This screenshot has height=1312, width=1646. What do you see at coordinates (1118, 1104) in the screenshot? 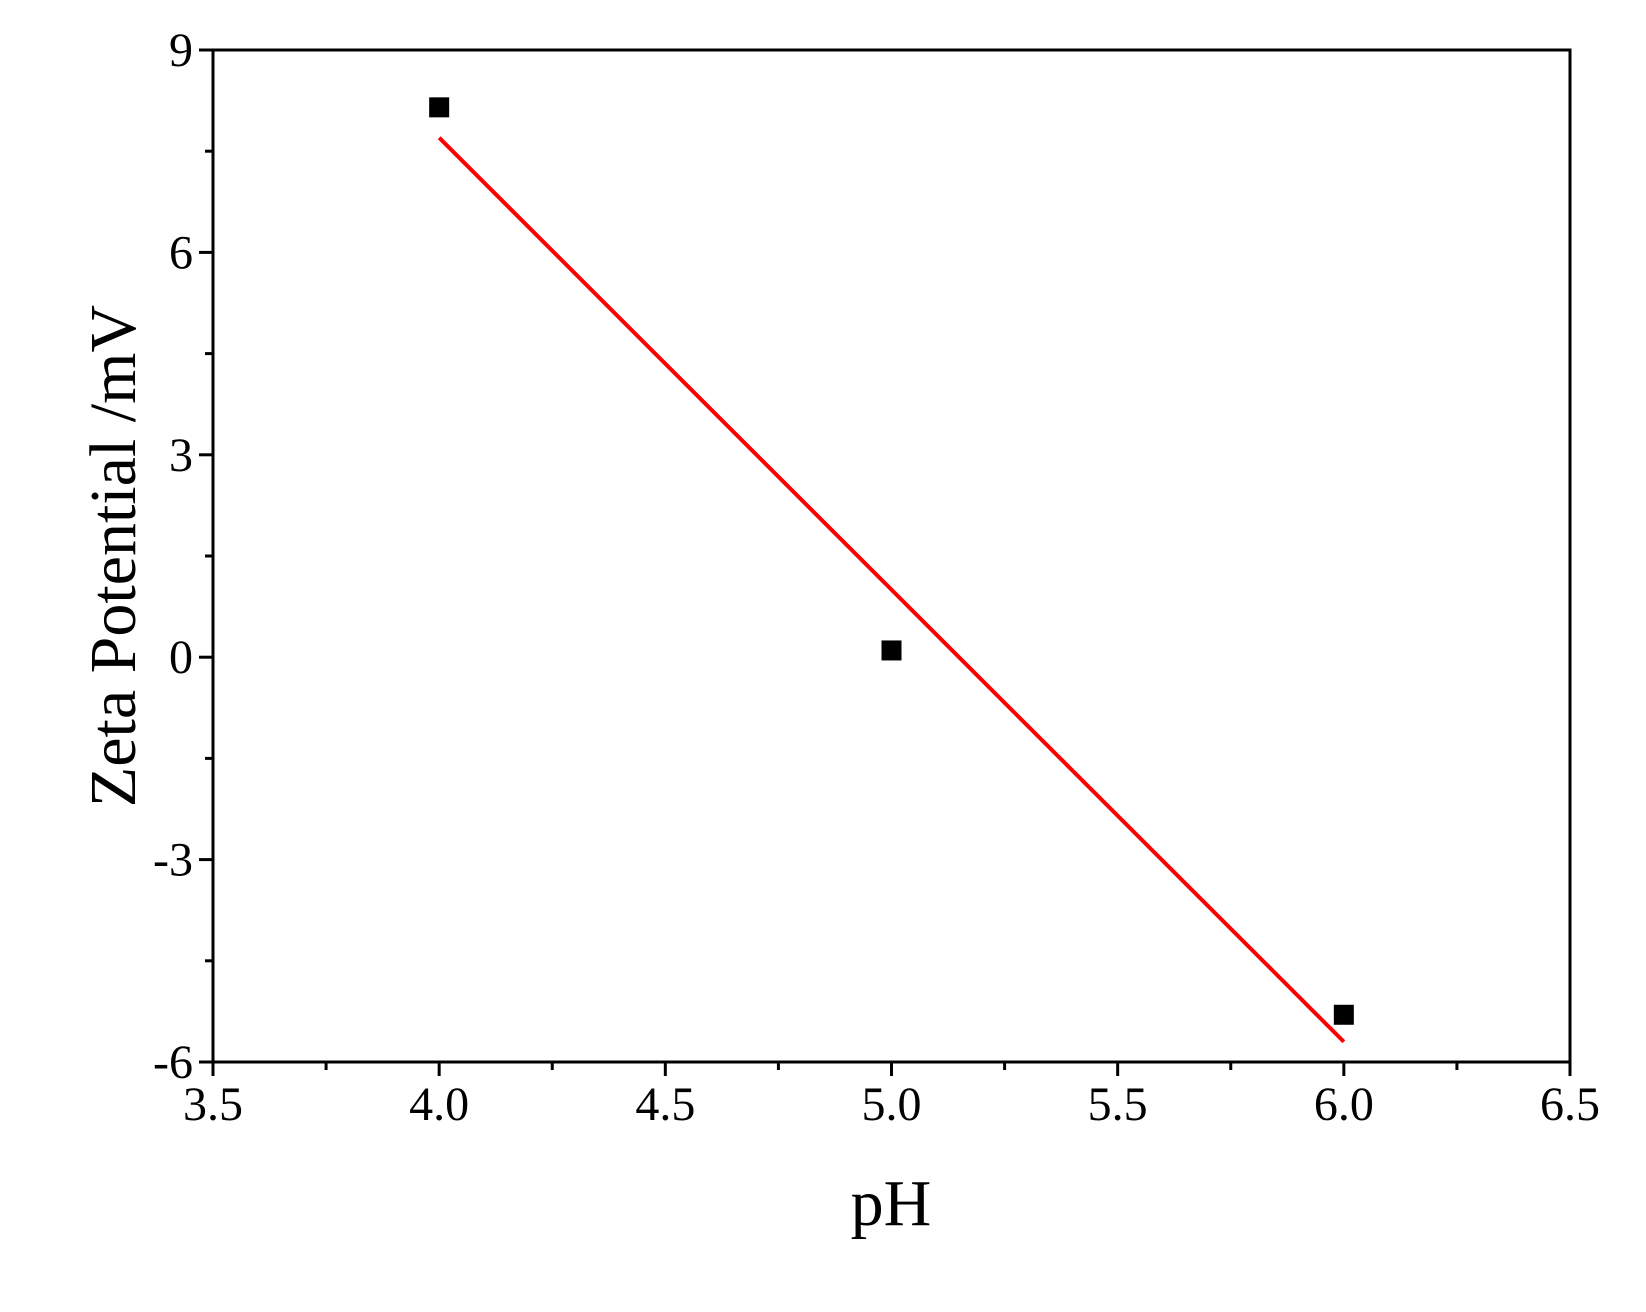
I see `x-tick-label: 5.5` at bounding box center [1118, 1104].